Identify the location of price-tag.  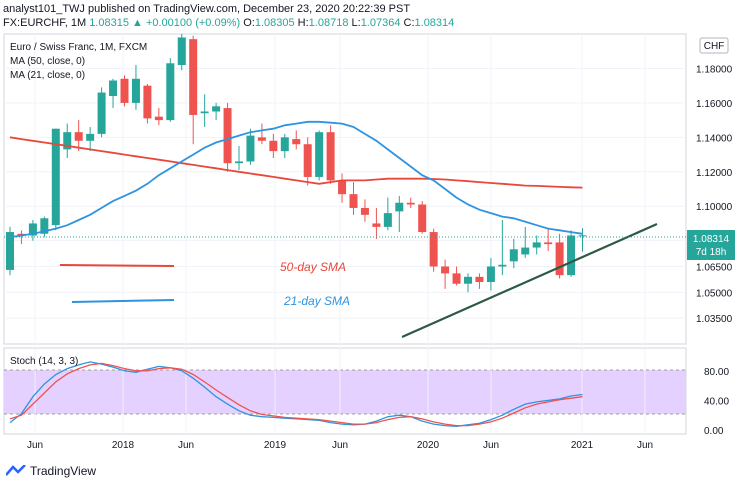
(711, 245).